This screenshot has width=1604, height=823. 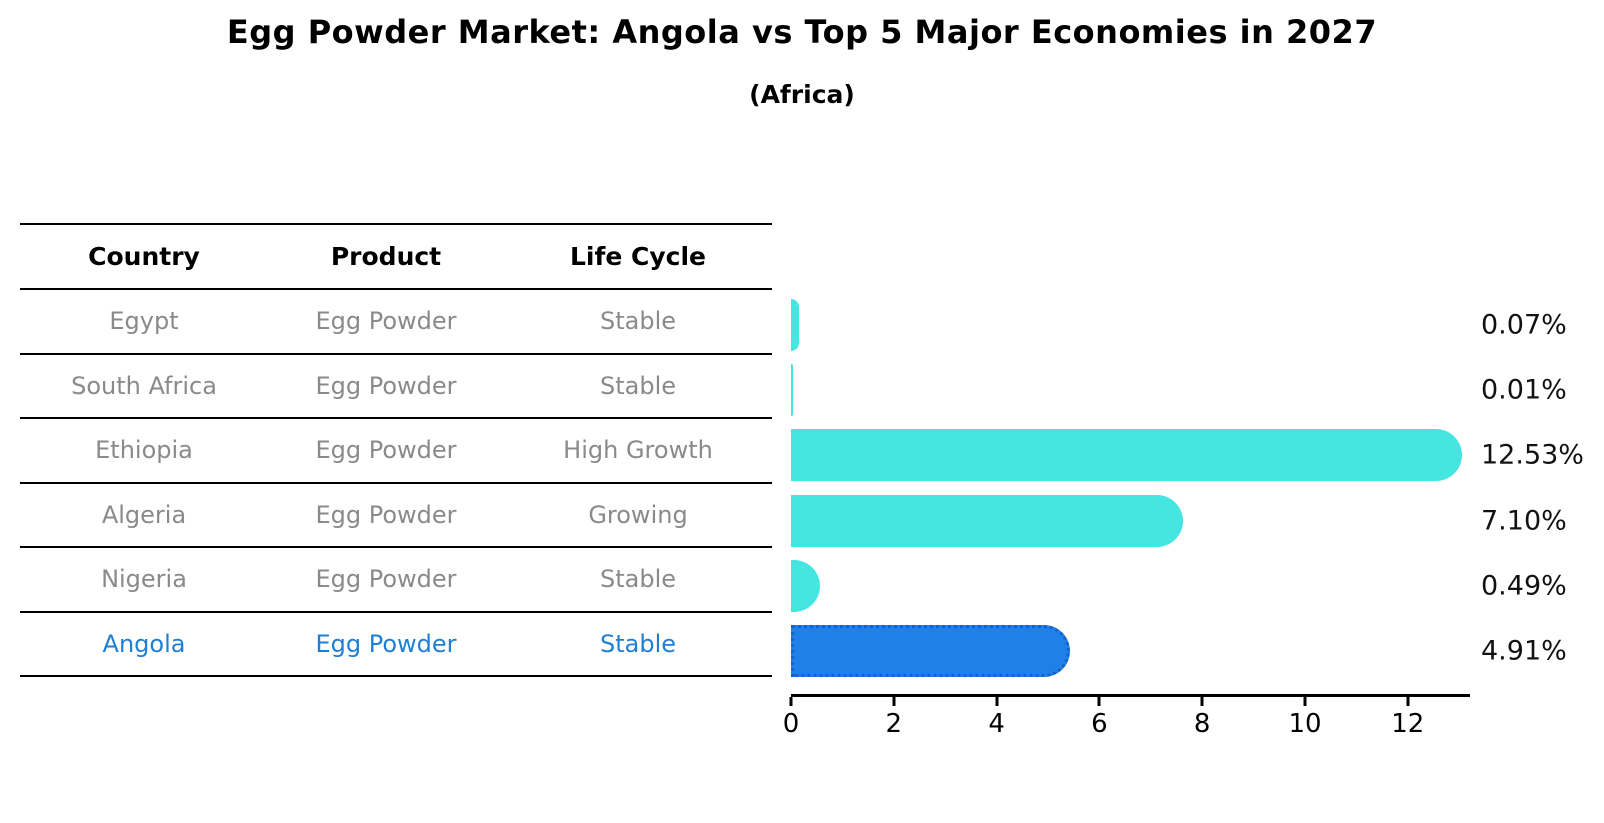 What do you see at coordinates (1126, 724) in the screenshot?
I see `x-axis: 0 2 4 6 8 10 12` at bounding box center [1126, 724].